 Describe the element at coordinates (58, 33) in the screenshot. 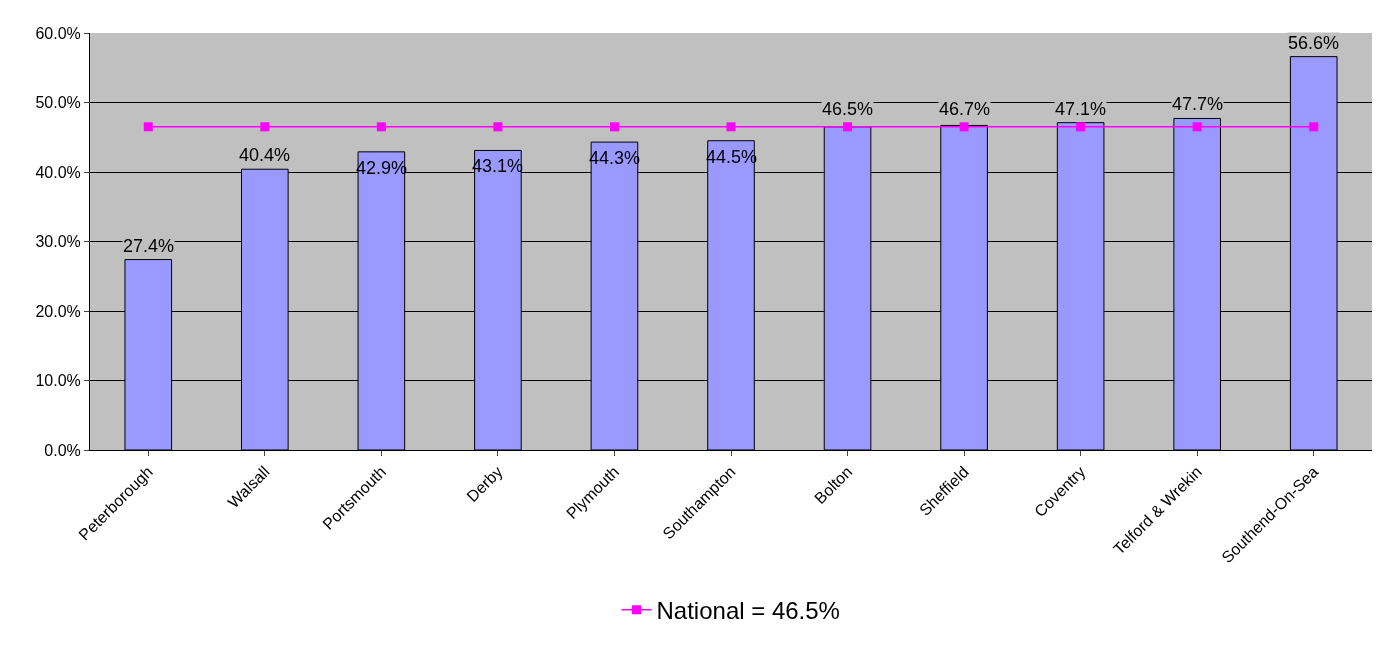

I see `y-tick-label: 60.0%` at that location.